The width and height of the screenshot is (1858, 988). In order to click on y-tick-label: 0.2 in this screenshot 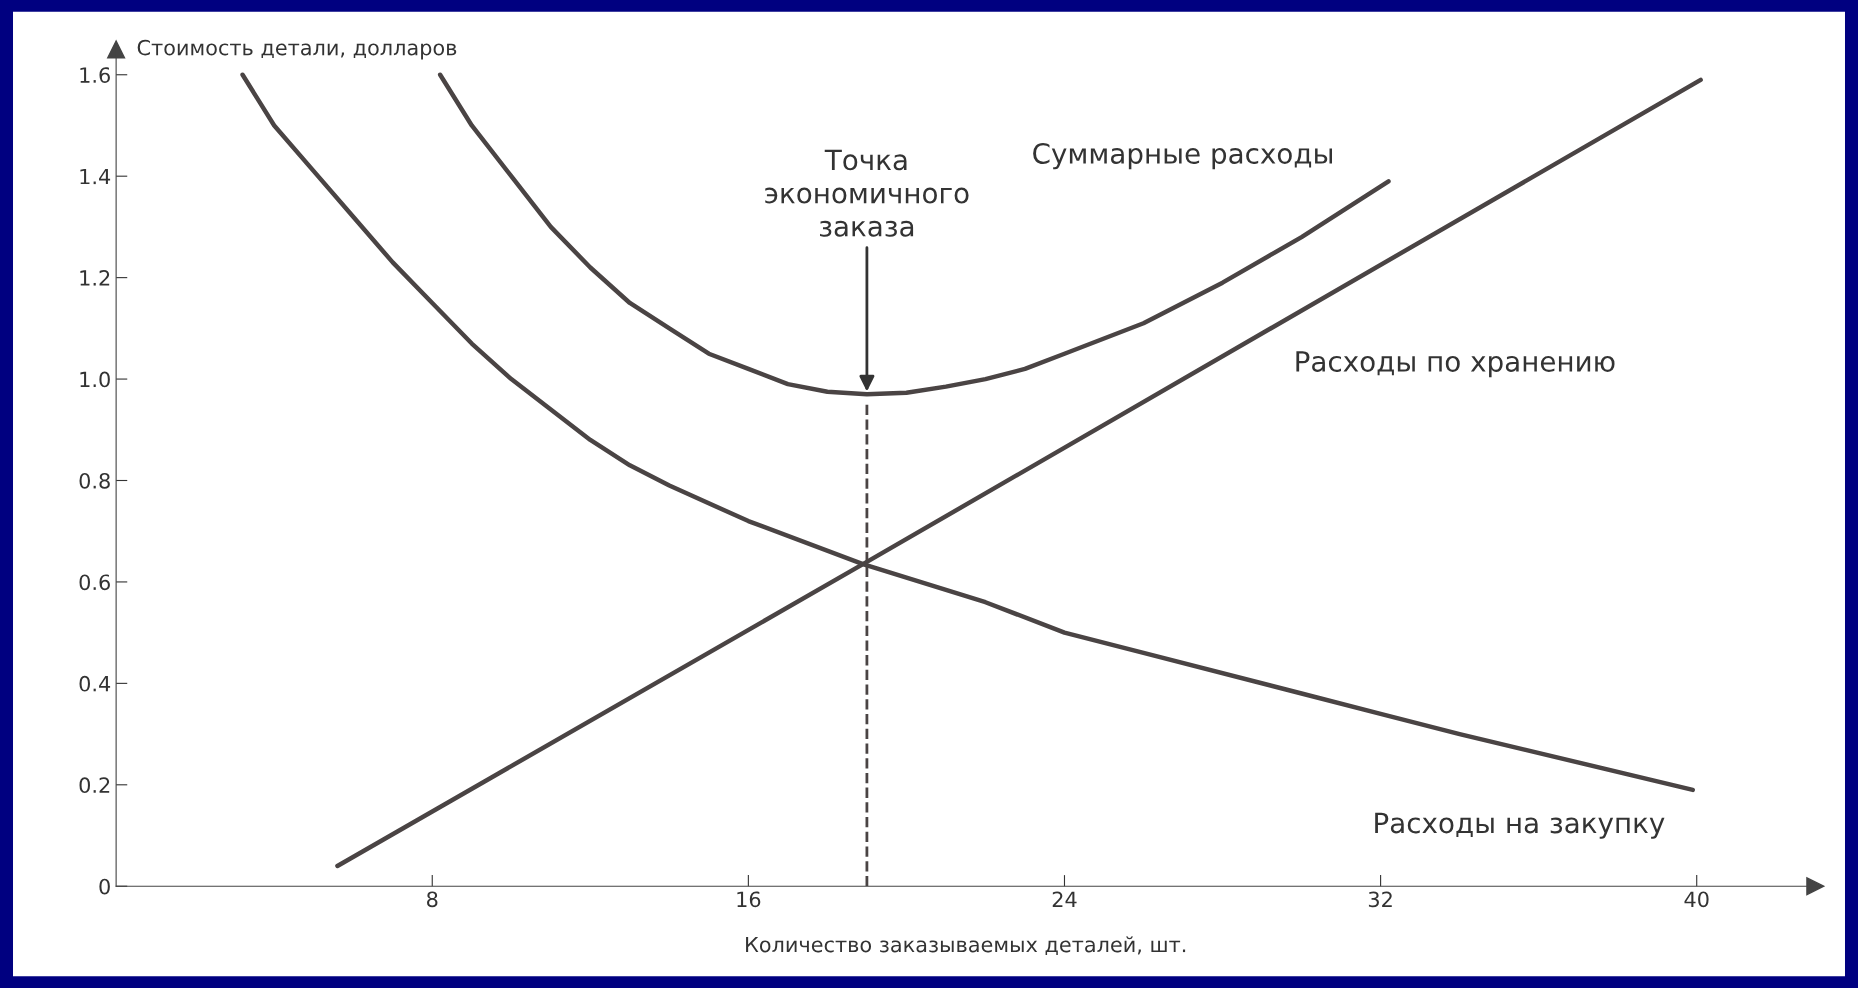, I will do `click(94, 785)`.